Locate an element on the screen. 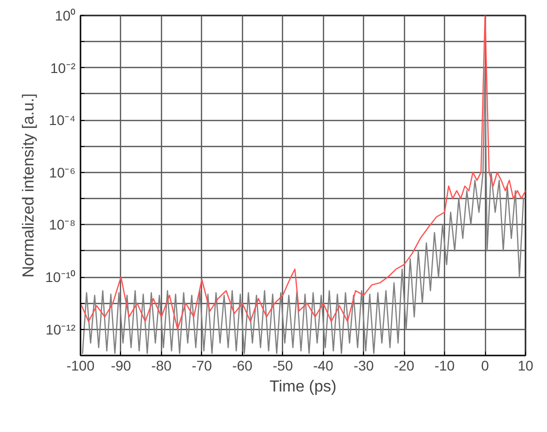  x-tick-label: -70 is located at coordinates (202, 366).